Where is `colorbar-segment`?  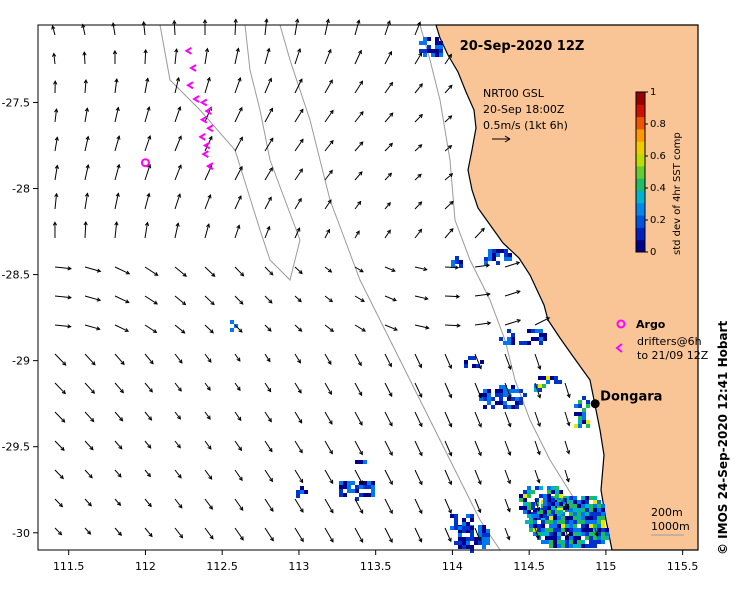
colorbar-segment is located at coordinates (640, 246).